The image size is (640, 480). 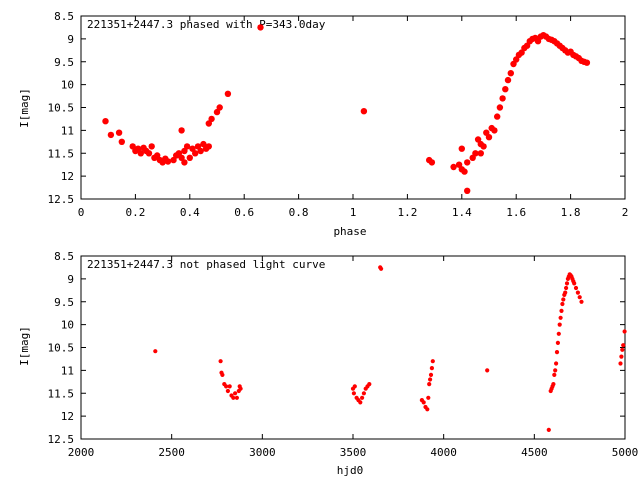 I want to click on x-tick-label: 0, so click(x=81, y=212).